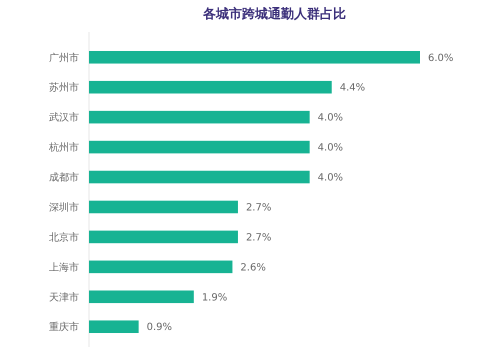  I want to click on y-tick-label: 成都市, so click(64, 178).